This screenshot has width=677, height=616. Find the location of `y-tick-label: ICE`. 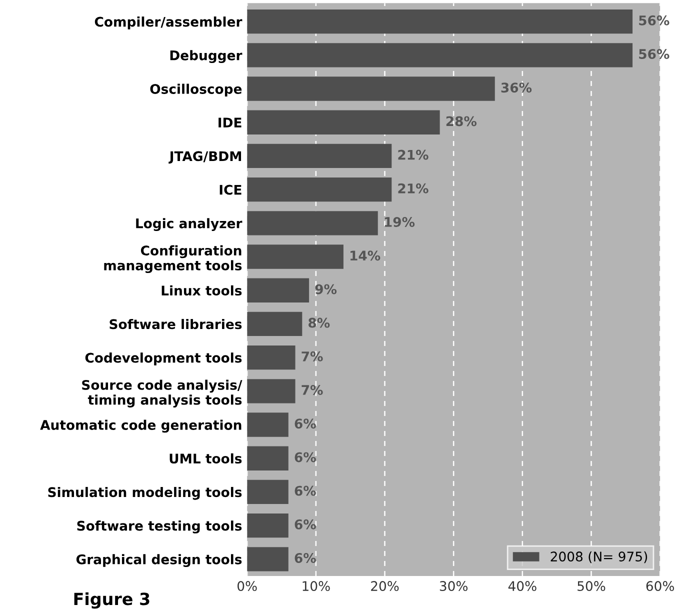

y-tick-label: ICE is located at coordinates (231, 189).